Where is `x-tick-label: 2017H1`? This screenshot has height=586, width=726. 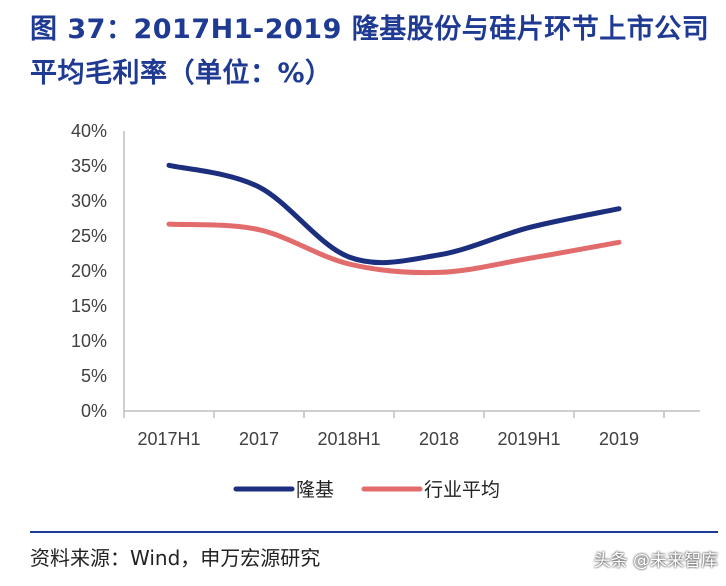 x-tick-label: 2017H1 is located at coordinates (168, 439).